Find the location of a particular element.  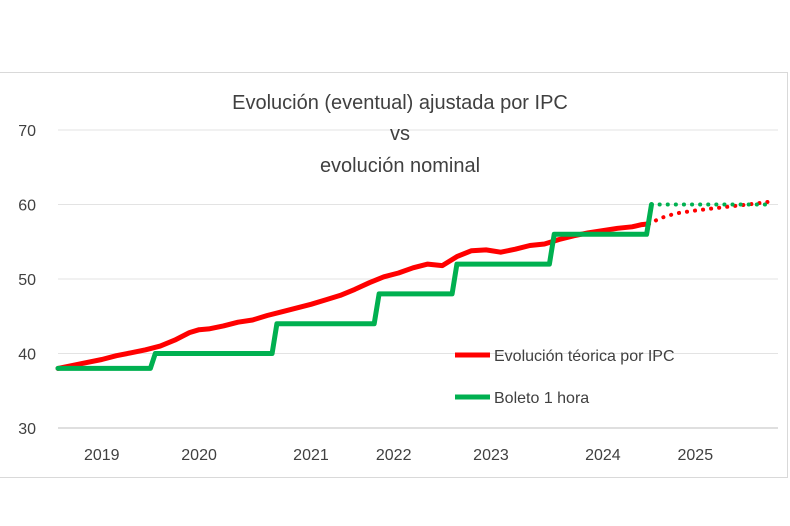

x-axis-ticks: 2019 2020 2021 2022 2023 2024 2025 is located at coordinates (398, 455).